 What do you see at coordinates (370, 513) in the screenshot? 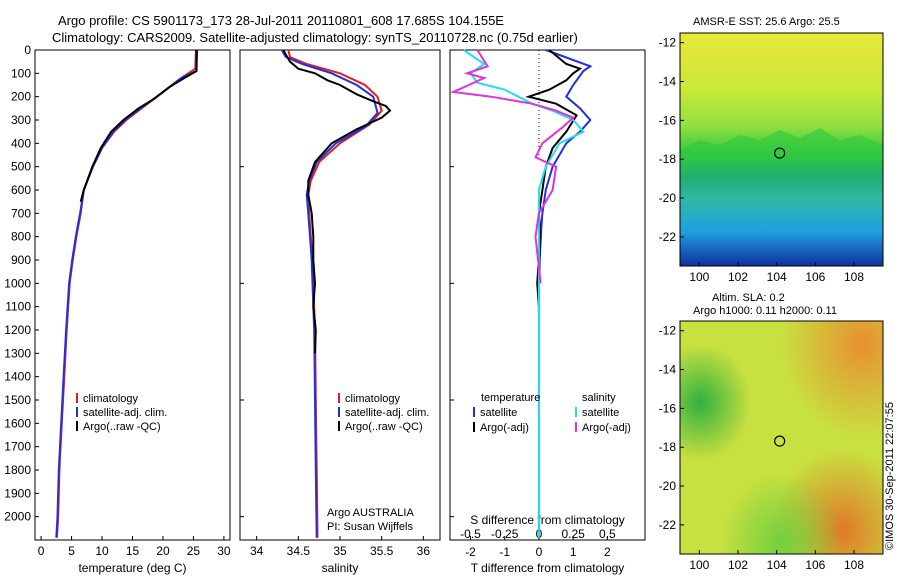
I see `annotation-argo: Argo AUSTRALIA` at bounding box center [370, 513].